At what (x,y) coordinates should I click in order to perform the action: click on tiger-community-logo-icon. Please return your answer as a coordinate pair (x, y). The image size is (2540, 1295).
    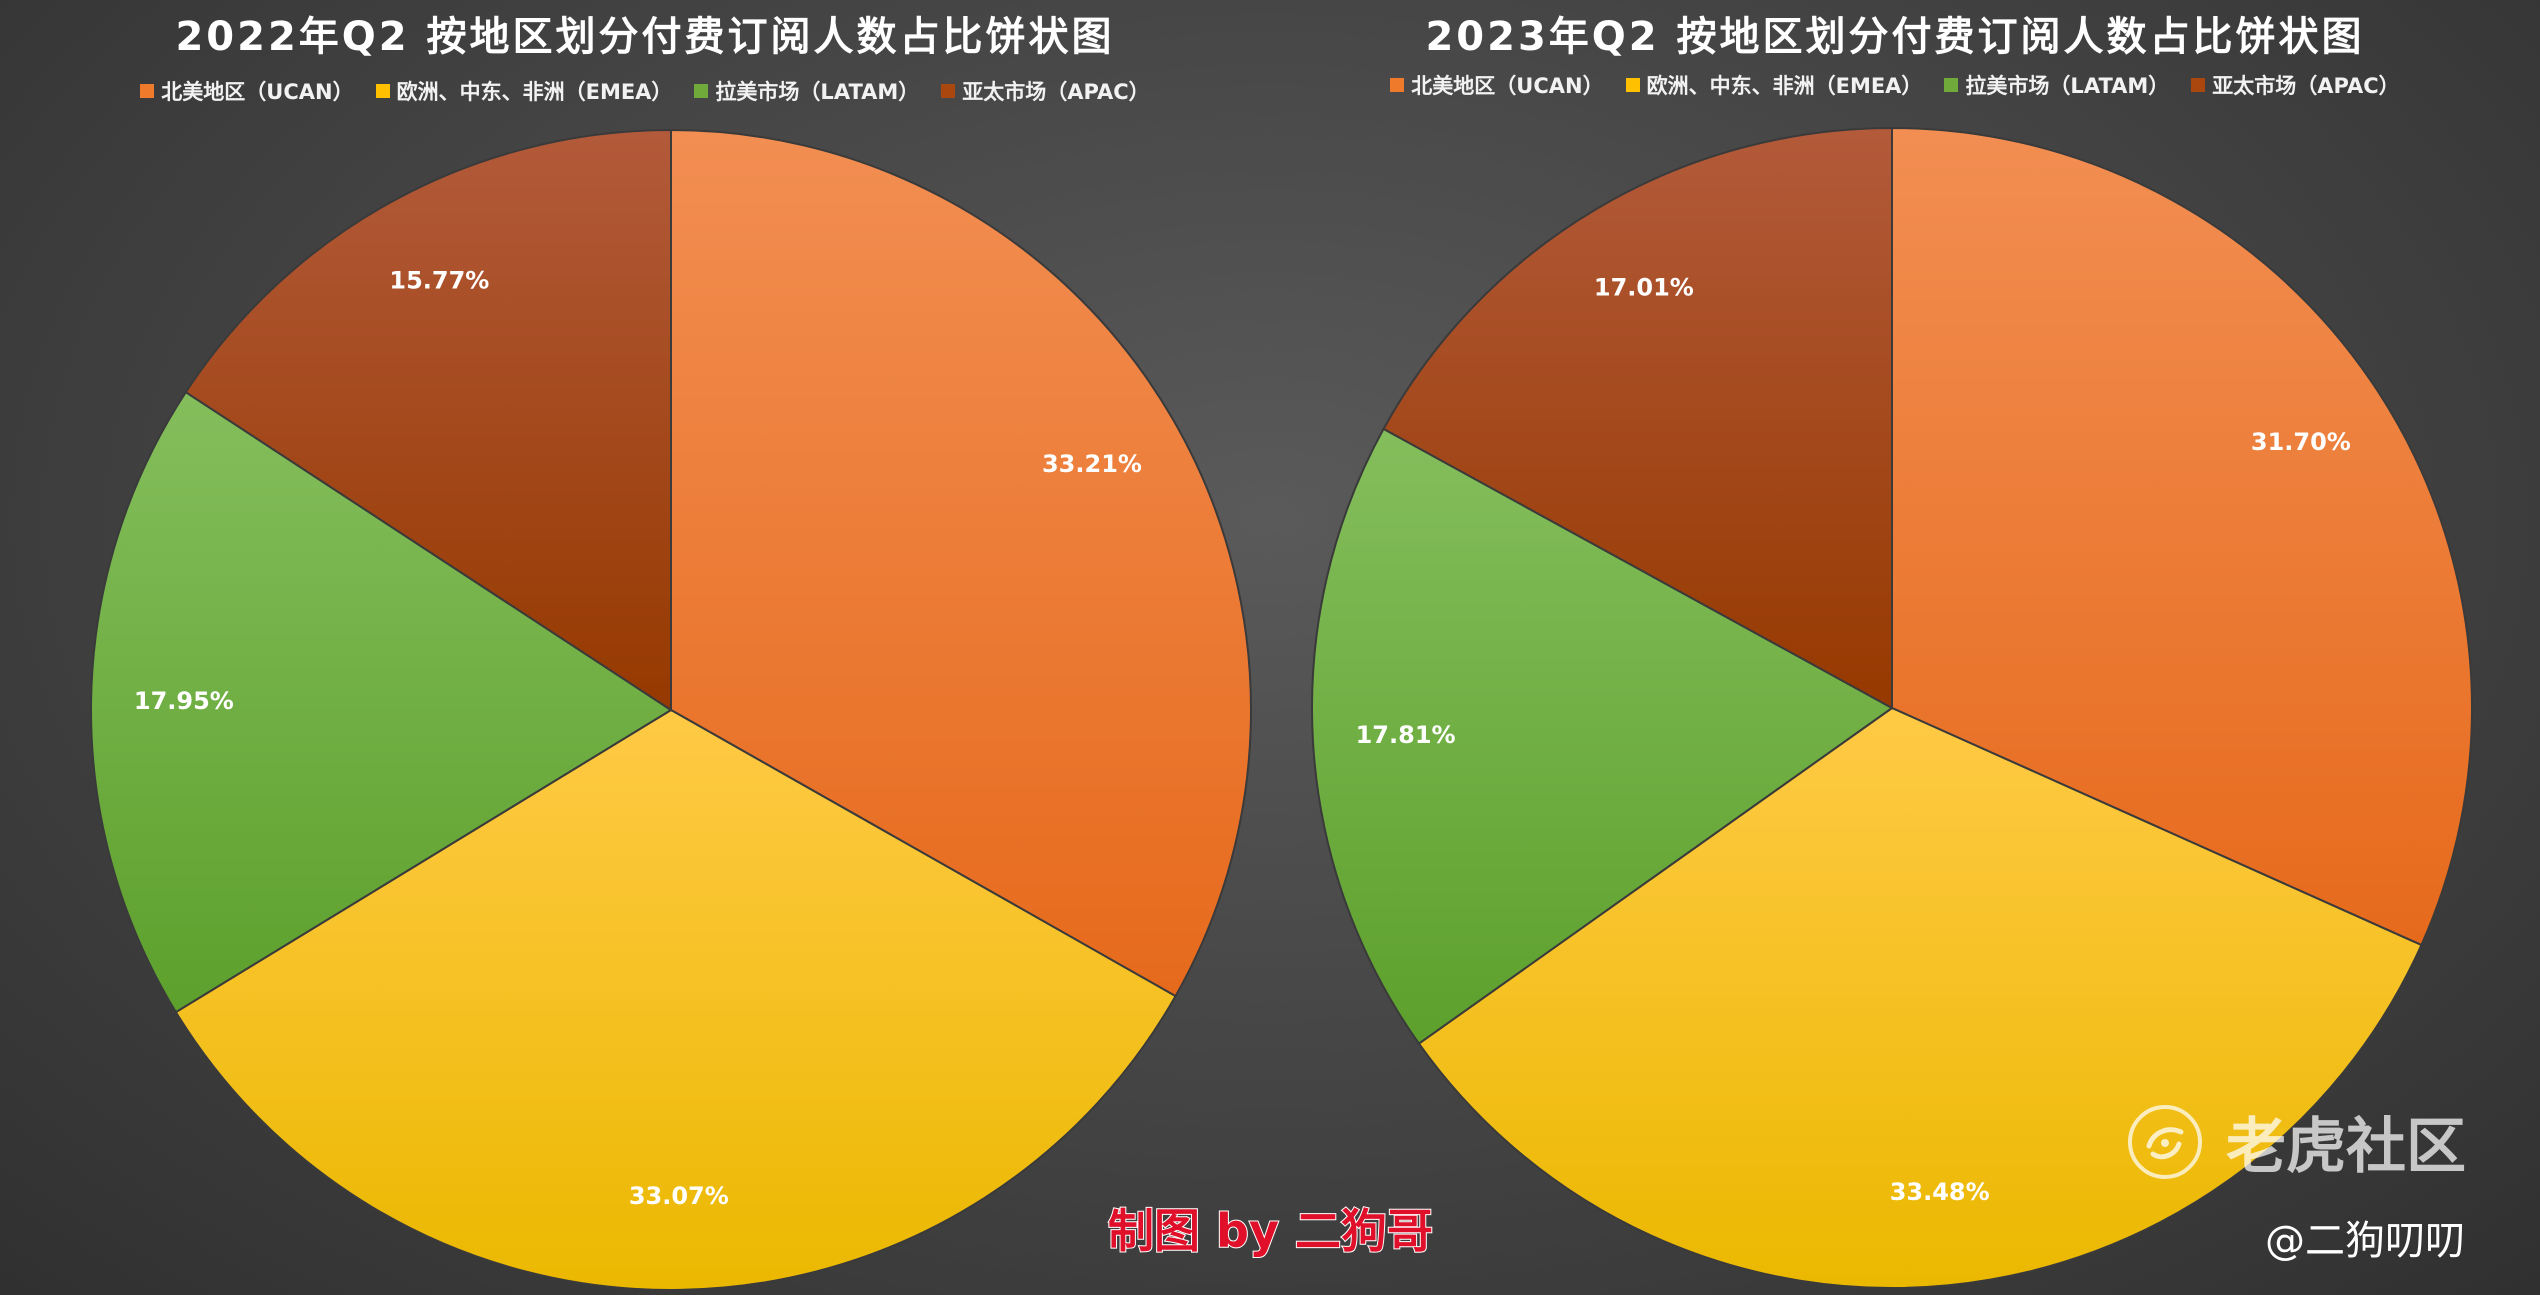
    Looking at the image, I should click on (2165, 1141).